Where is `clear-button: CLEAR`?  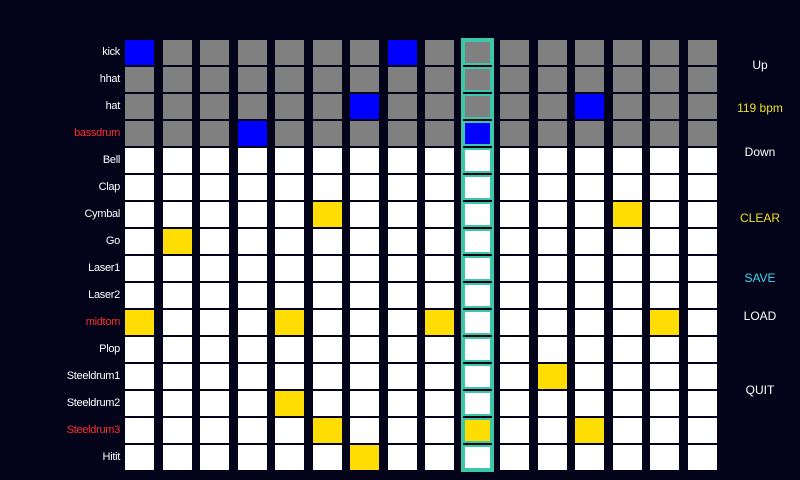 clear-button: CLEAR is located at coordinates (759, 218).